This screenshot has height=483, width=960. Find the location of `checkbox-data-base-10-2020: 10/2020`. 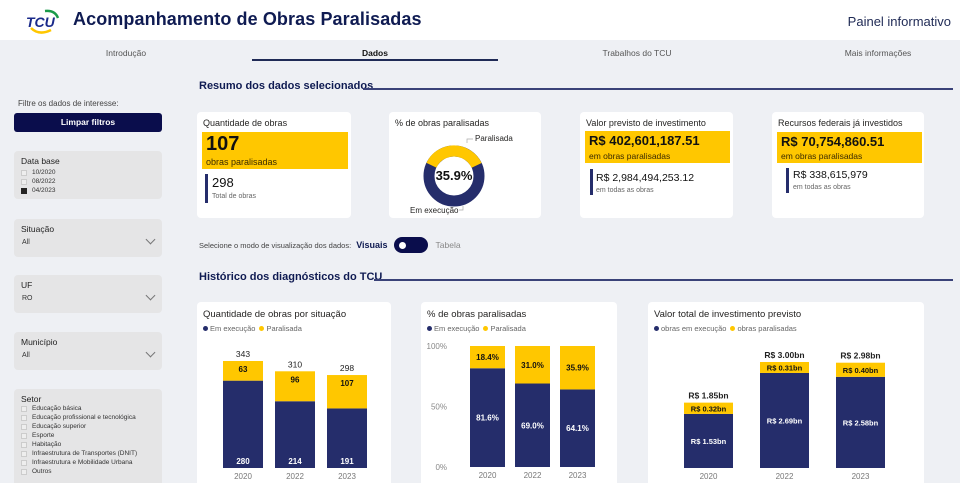

checkbox-data-base-10-2020: 10/2020 is located at coordinates (38, 172).